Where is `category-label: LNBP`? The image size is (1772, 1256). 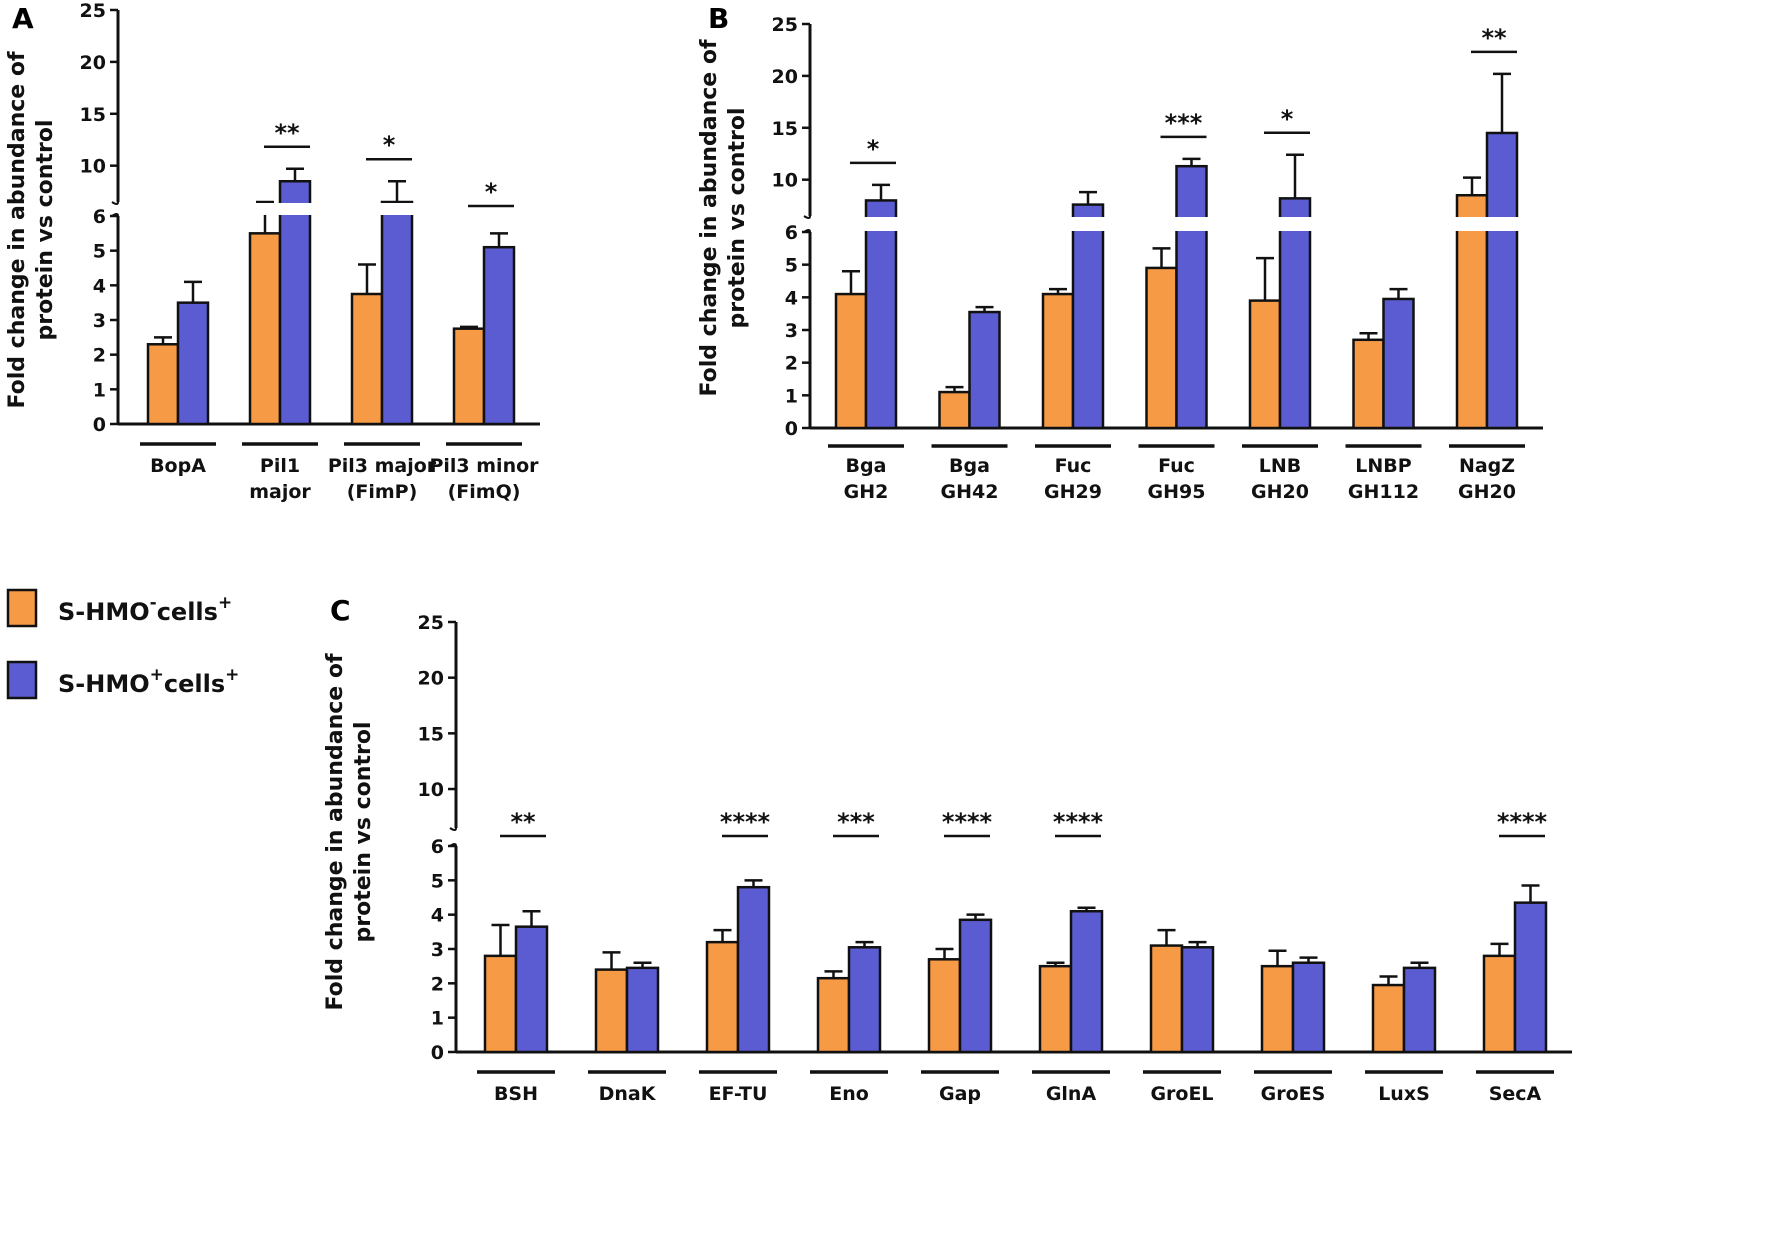
category-label: LNBP is located at coordinates (1383, 466).